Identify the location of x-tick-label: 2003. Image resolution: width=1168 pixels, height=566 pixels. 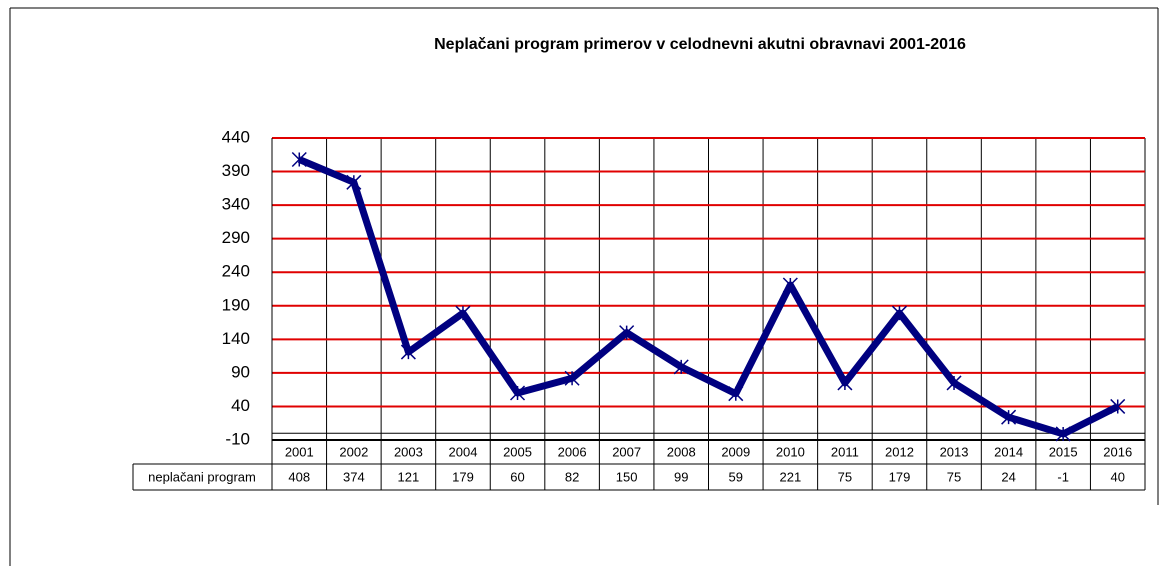
(408, 451).